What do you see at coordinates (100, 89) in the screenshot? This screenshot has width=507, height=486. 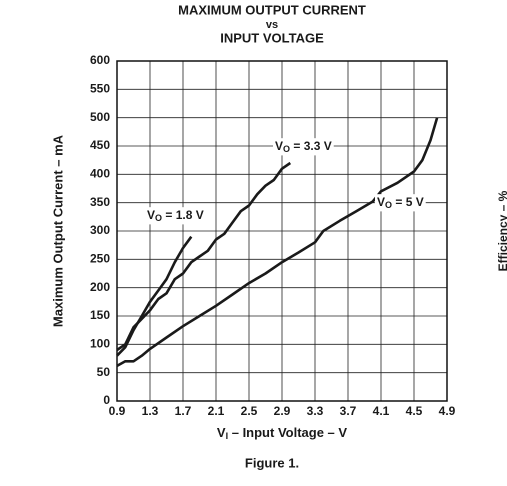 I see `y-tick-label: 550` at bounding box center [100, 89].